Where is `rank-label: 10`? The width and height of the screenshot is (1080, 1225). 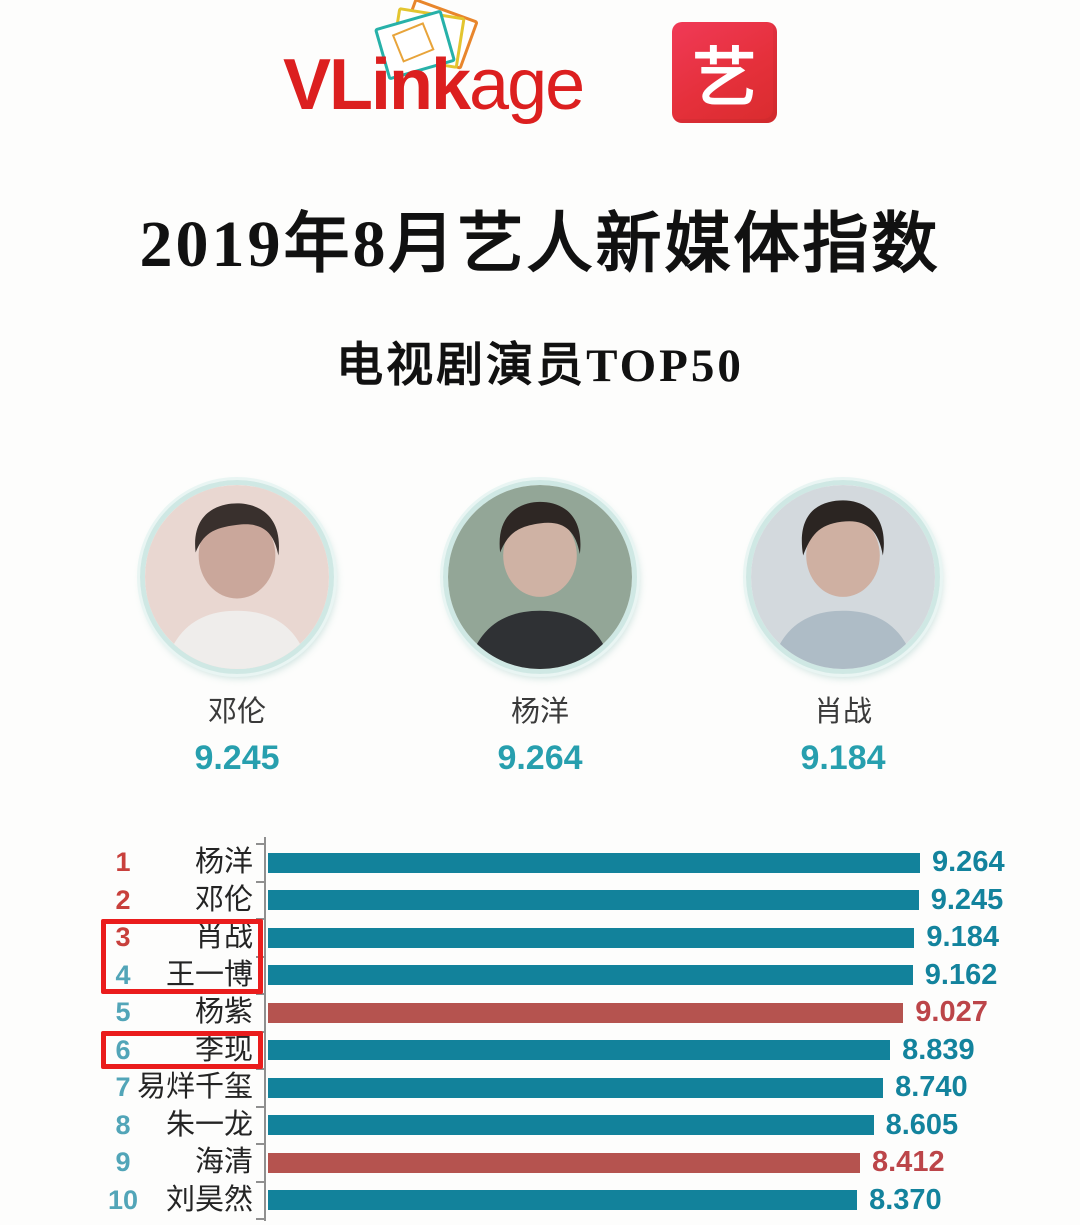 rank-label: 10 is located at coordinates (123, 1199).